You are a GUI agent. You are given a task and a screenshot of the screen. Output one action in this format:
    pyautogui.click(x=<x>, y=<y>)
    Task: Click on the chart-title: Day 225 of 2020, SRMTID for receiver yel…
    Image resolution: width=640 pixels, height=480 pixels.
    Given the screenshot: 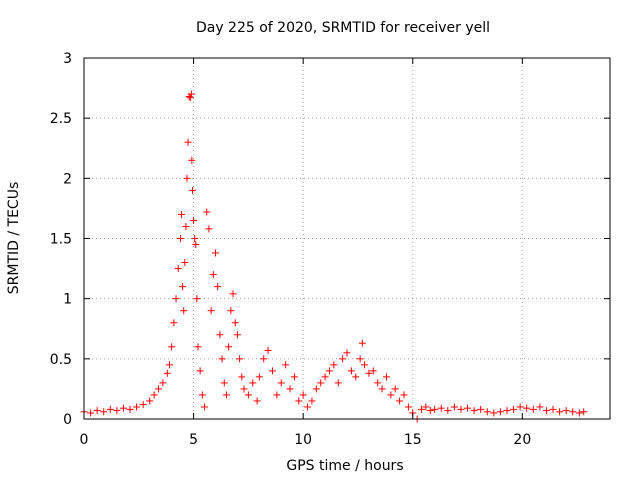 What is the action you would take?
    pyautogui.click(x=343, y=28)
    